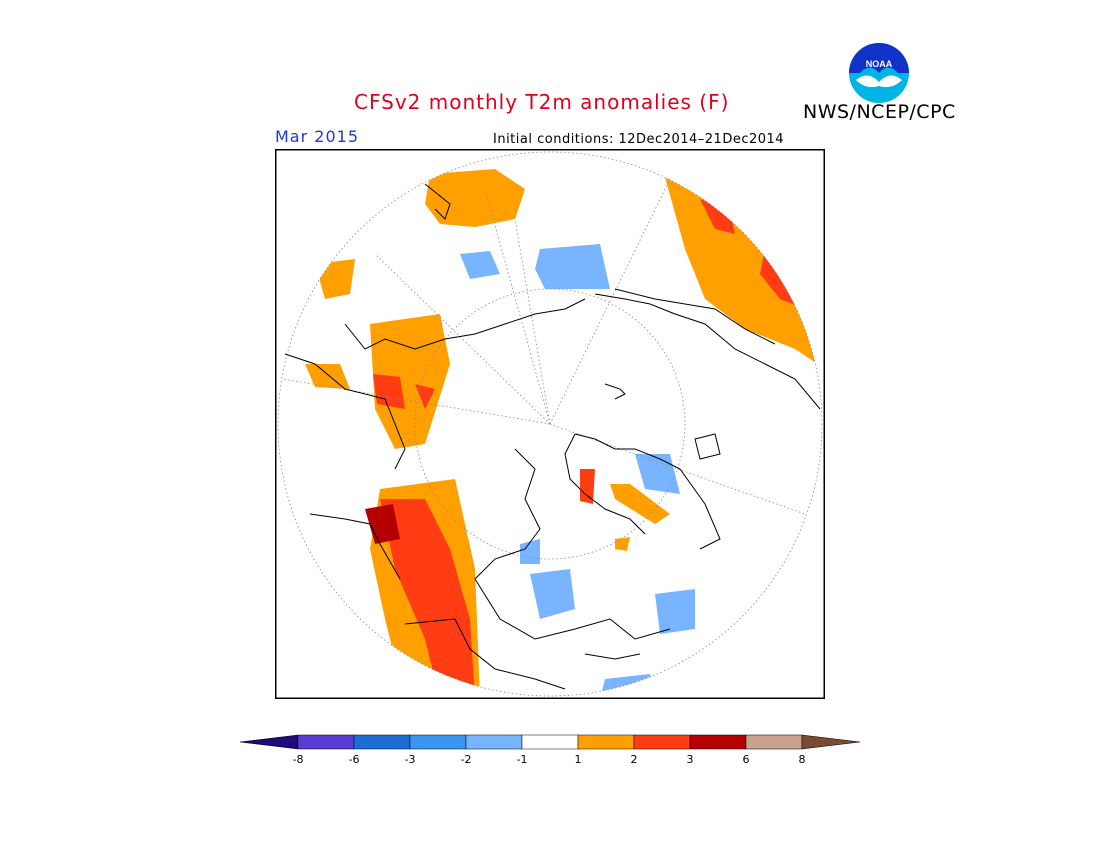 This screenshot has width=1100, height=850. Describe the element at coordinates (879, 112) in the screenshot. I see `organization-label: NWS/NCEP/CPC` at that location.